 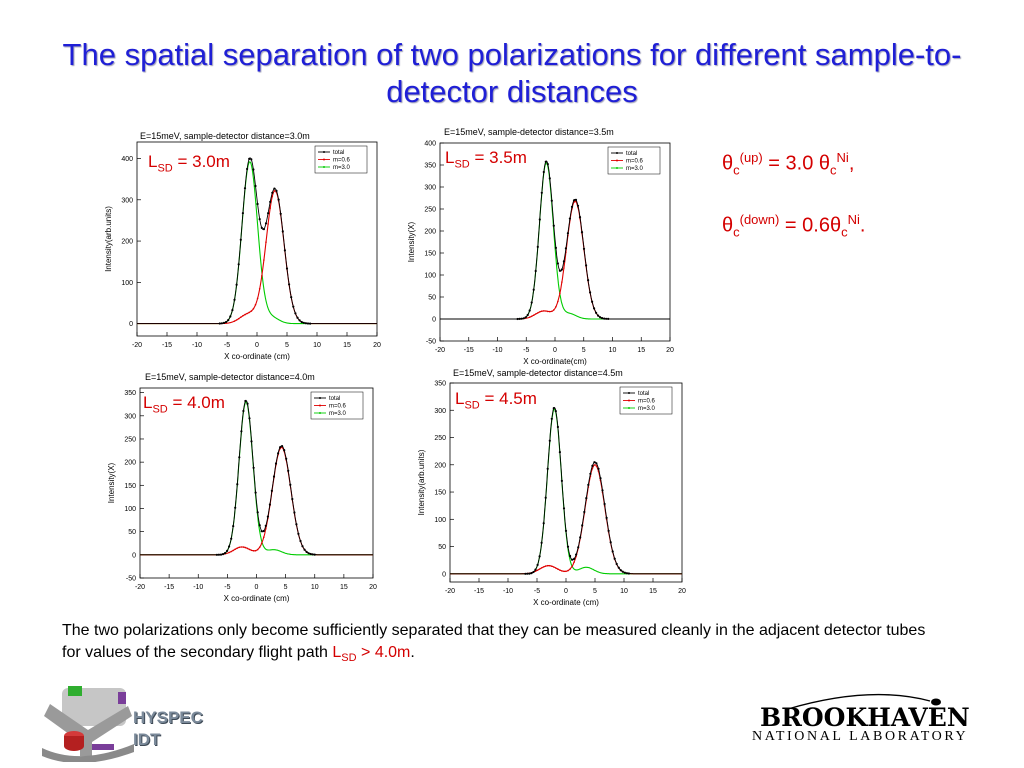 I want to click on theta-down-equation: θc(down) = 0.6θcNi., so click(x=793, y=226).